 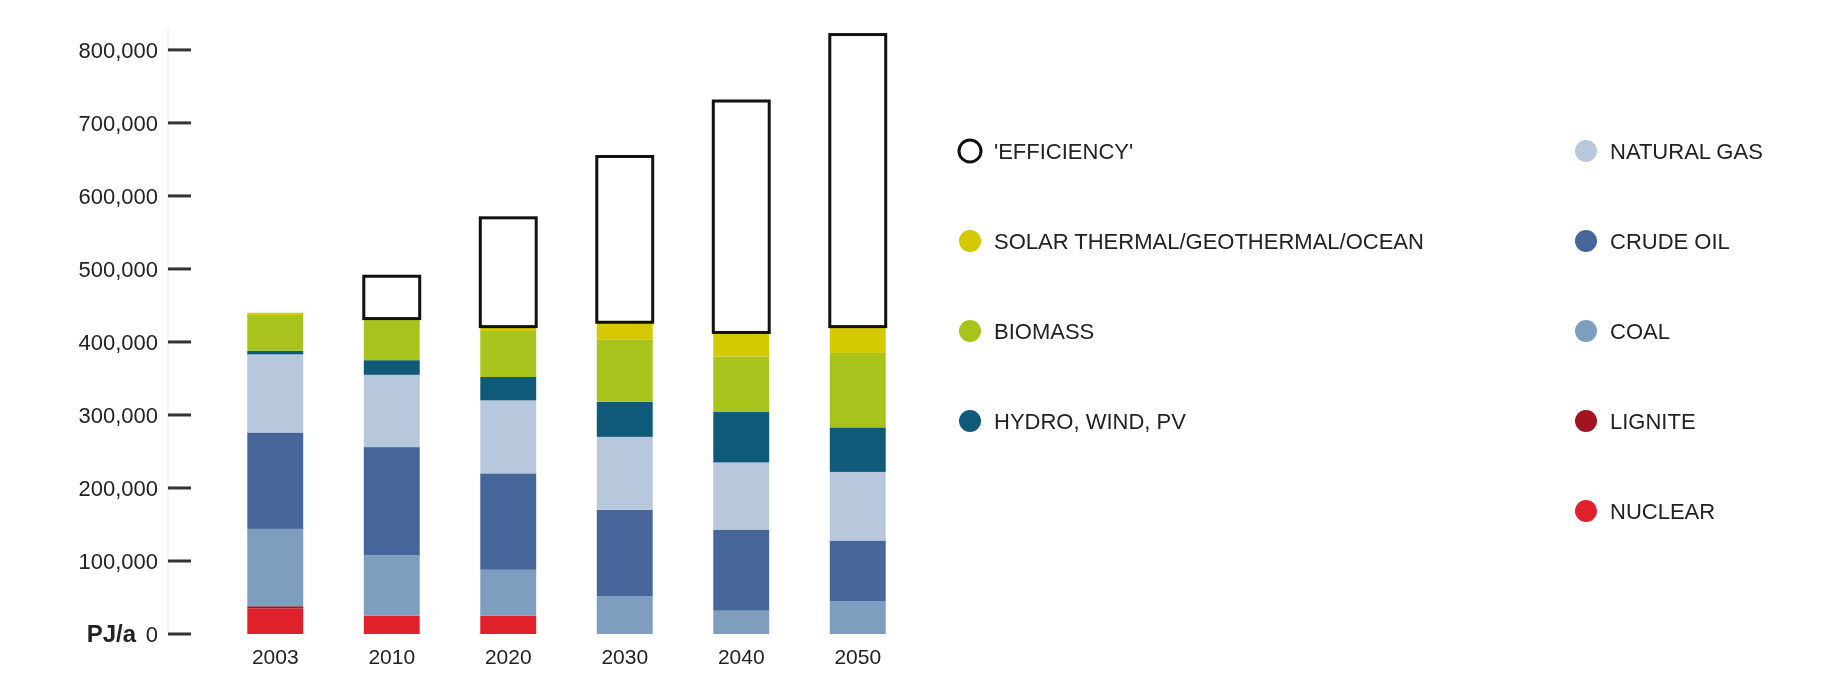 I want to click on legend-label: LIGNITE, so click(x=1653, y=421).